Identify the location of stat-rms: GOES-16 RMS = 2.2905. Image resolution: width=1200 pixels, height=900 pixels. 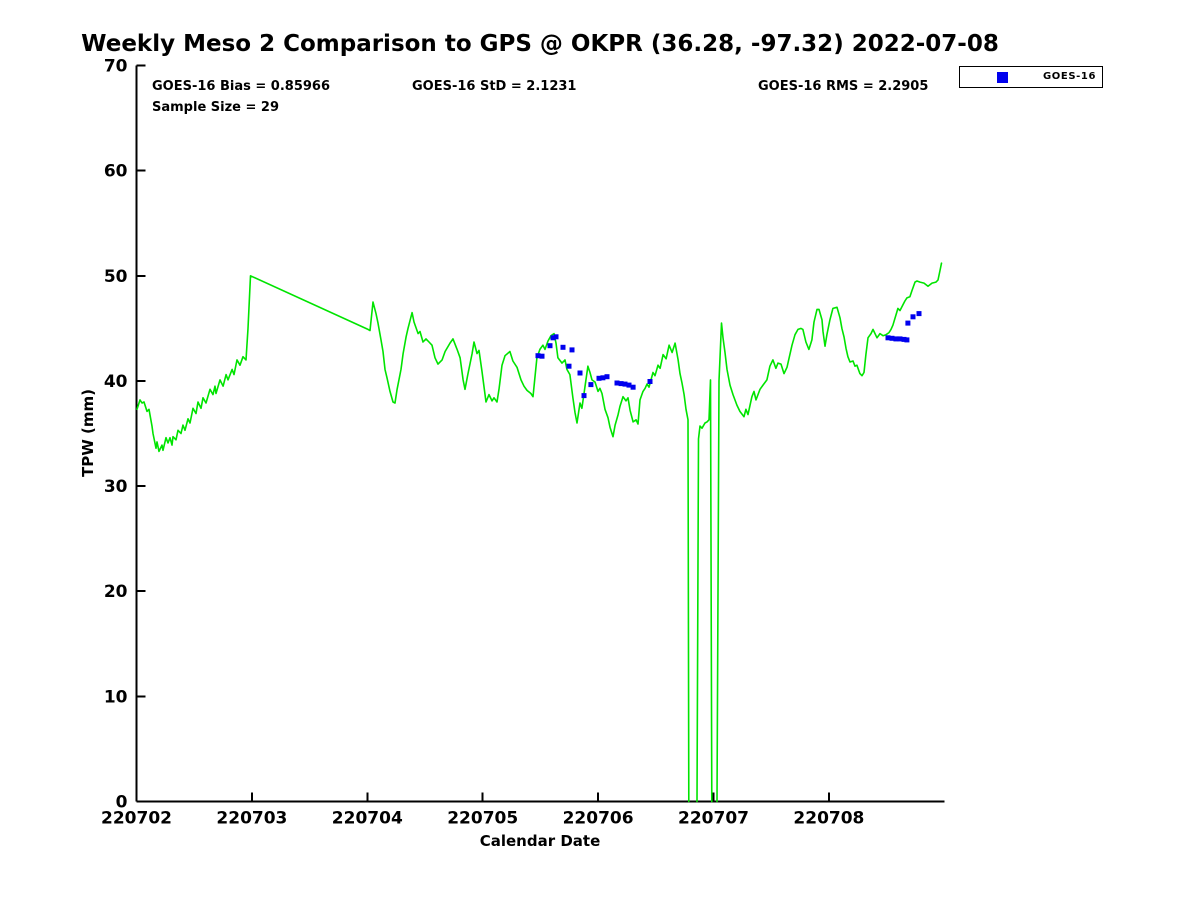
(843, 86).